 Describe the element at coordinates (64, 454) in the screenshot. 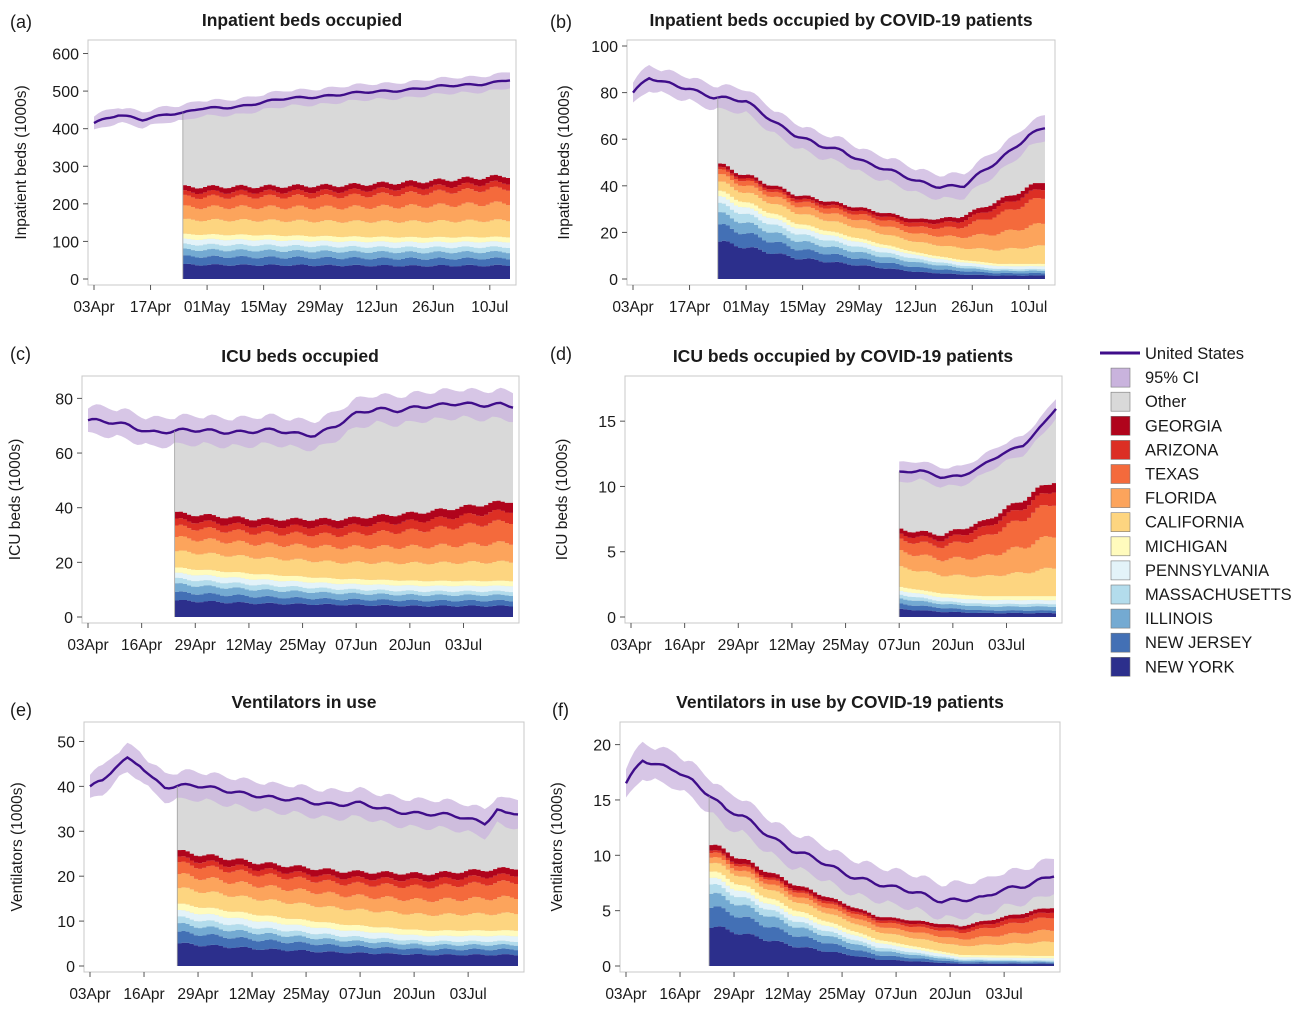

I see `y-tick-label: 60` at that location.